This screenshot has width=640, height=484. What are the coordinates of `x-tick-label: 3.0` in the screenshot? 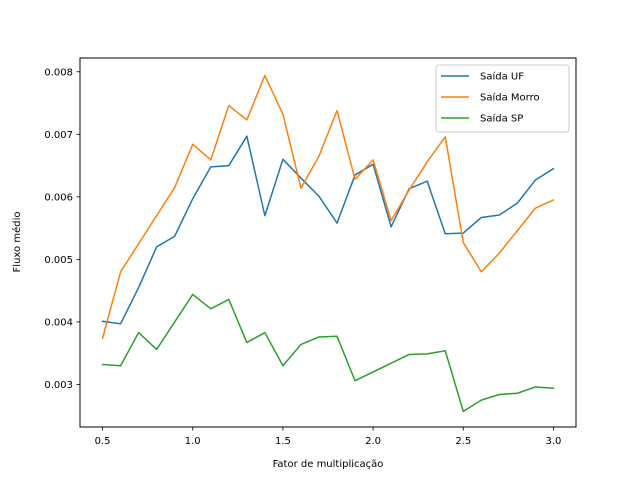 It's located at (554, 441).